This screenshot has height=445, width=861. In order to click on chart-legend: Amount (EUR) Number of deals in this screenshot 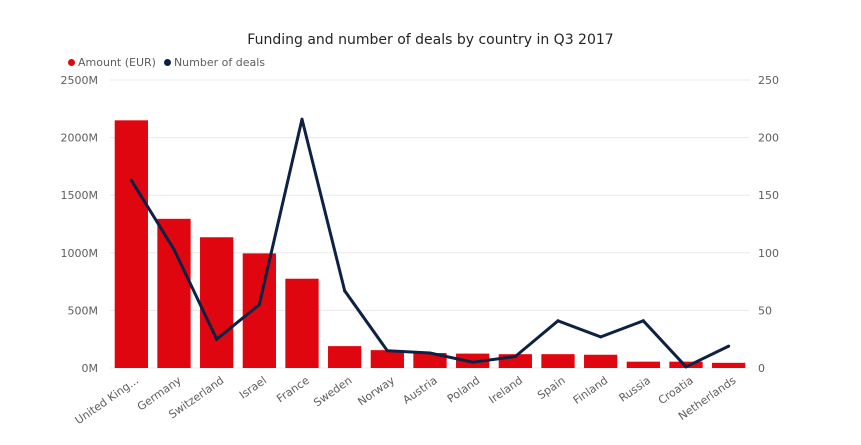, I will do `click(170, 62)`.